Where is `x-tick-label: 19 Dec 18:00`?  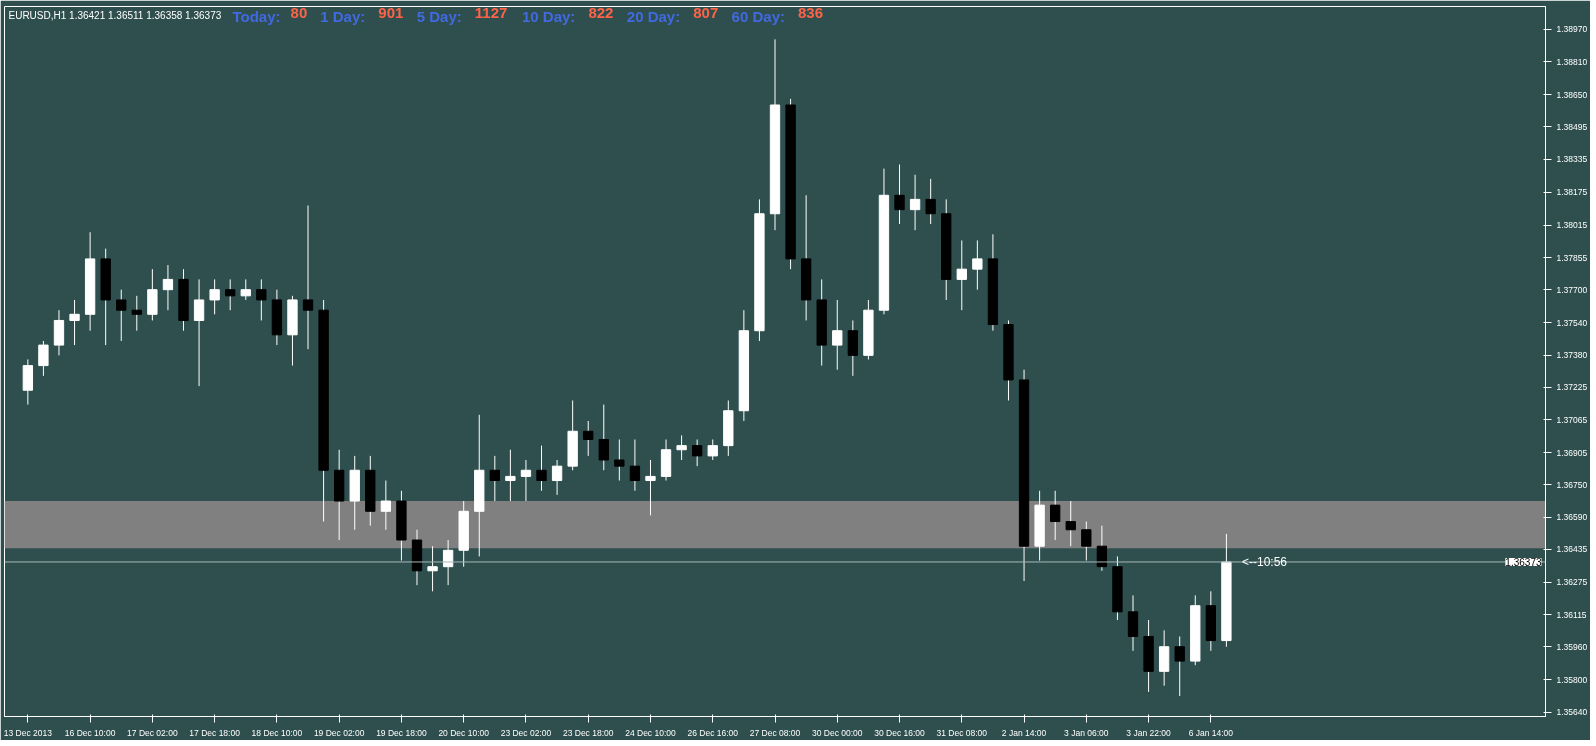
x-tick-label: 19 Dec 18:00 is located at coordinates (401, 732).